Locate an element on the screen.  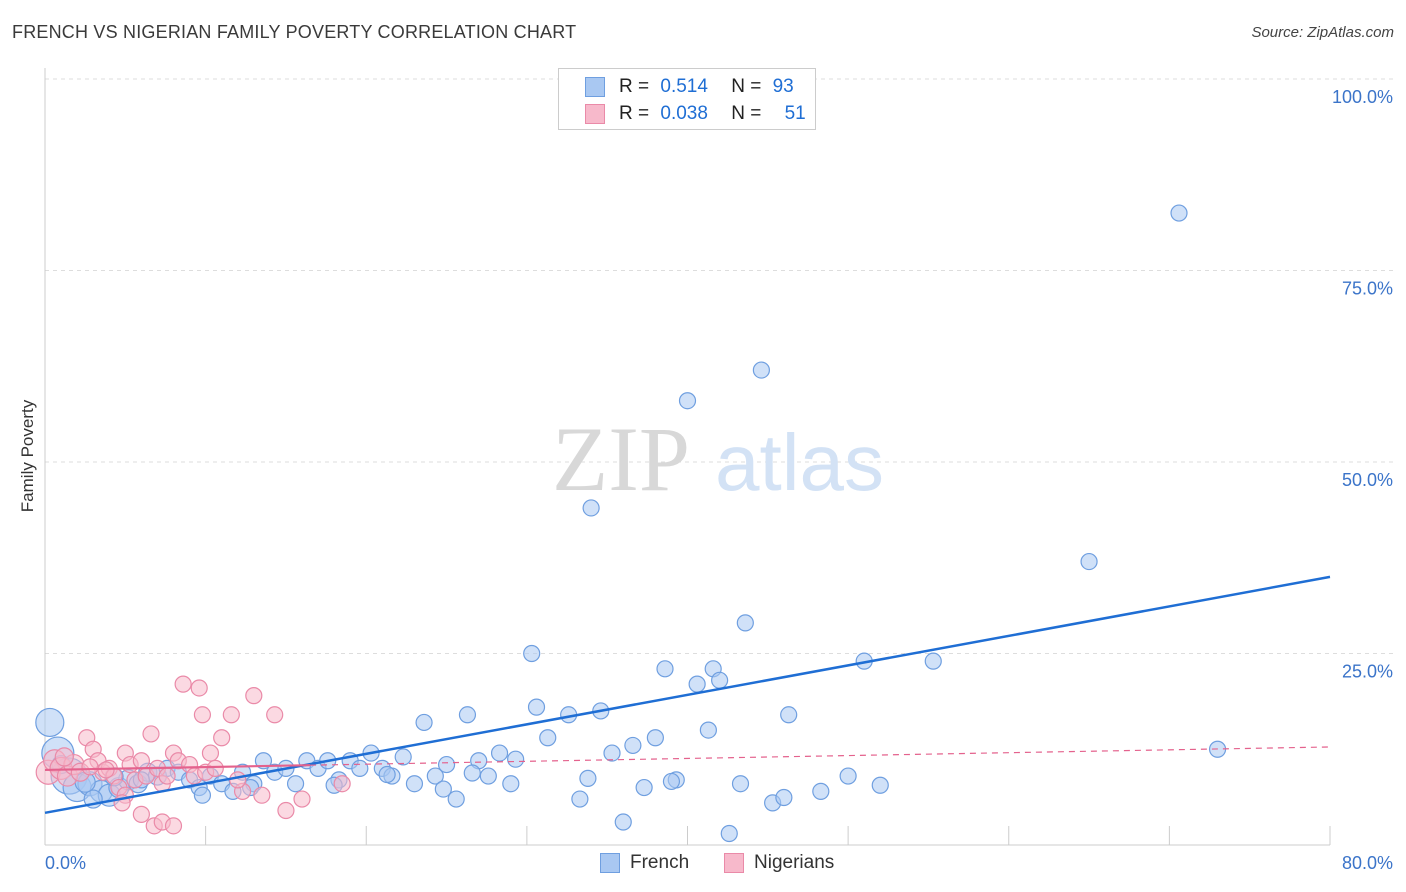
french-n-value: 93 is located at coordinates (783, 86).